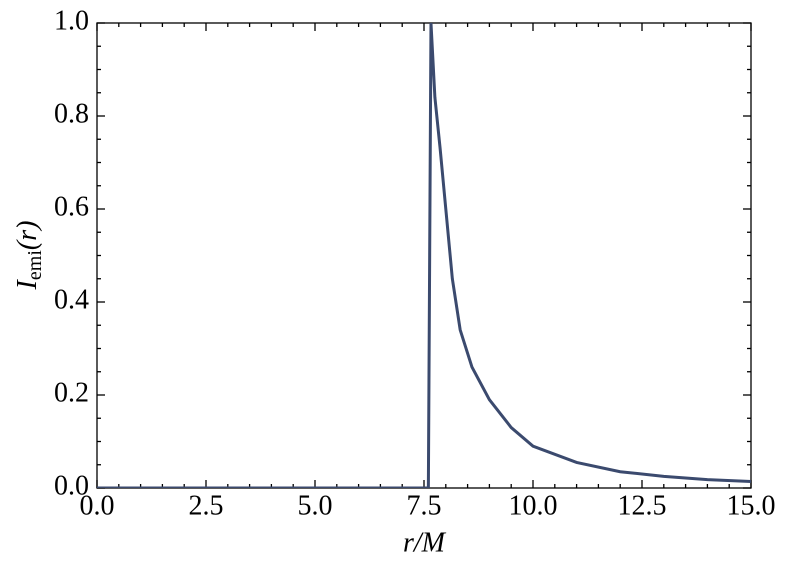  What do you see at coordinates (71, 299) in the screenshot?
I see `y-tick-label: 0.4` at bounding box center [71, 299].